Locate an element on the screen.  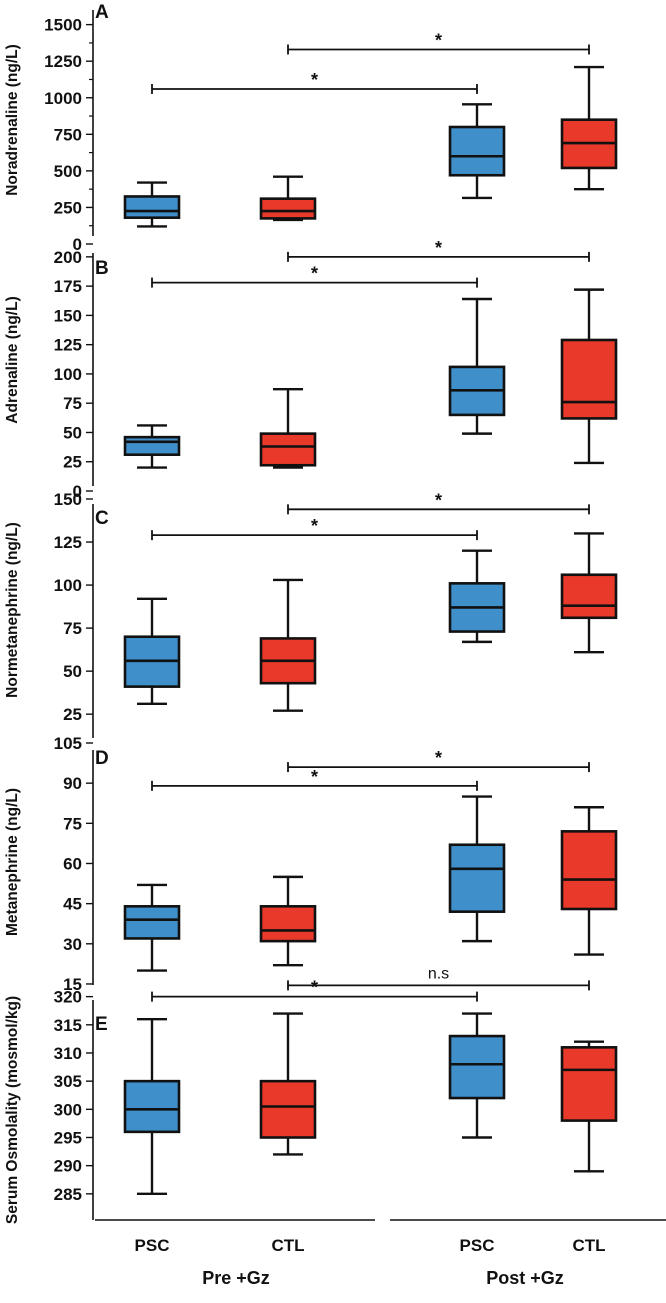
comparison-d-0: * is located at coordinates (438, 760).